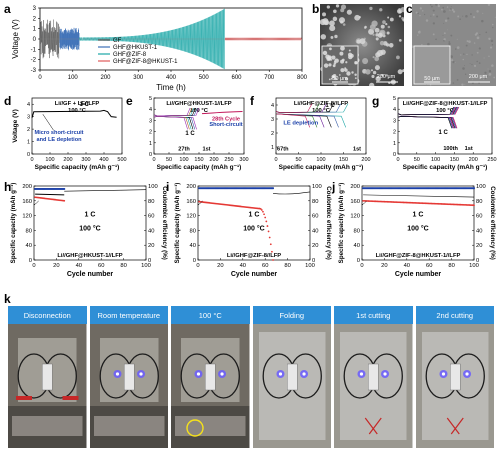 The width and height of the screenshot is (500, 451). What do you see at coordinates (73, 78) in the screenshot?
I see `panel-a-xtick: 100` at bounding box center [73, 78].